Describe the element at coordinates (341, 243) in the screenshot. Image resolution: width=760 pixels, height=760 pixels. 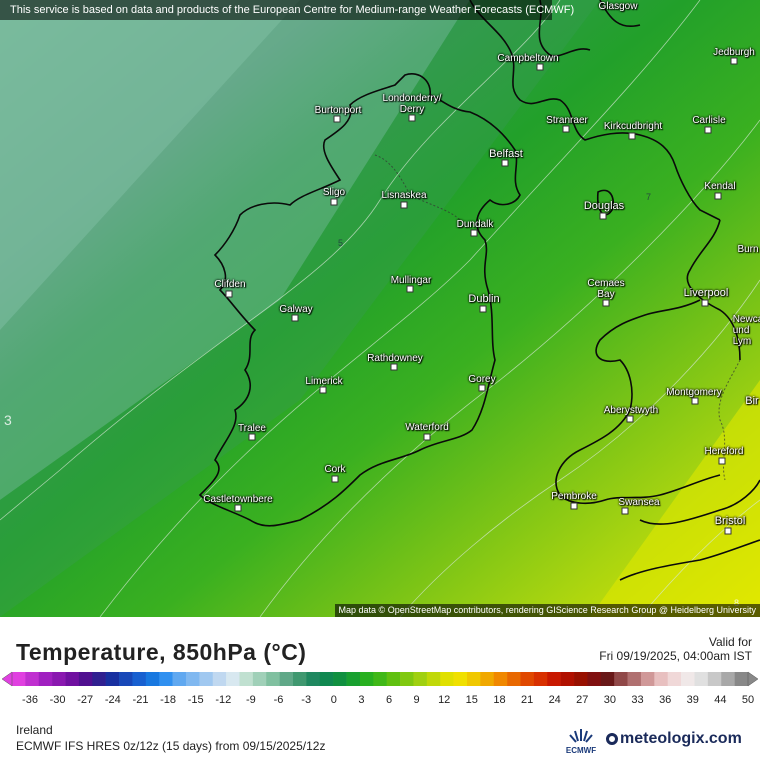
I see `contour-label: 5` at that location.